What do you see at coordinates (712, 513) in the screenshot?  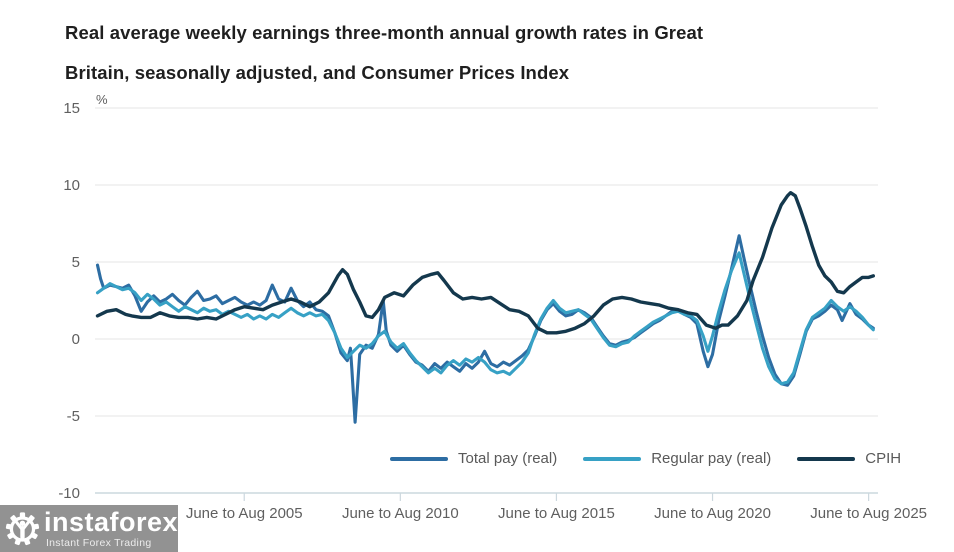 I see `x-axis-tick-label: June to Aug 2020` at bounding box center [712, 513].